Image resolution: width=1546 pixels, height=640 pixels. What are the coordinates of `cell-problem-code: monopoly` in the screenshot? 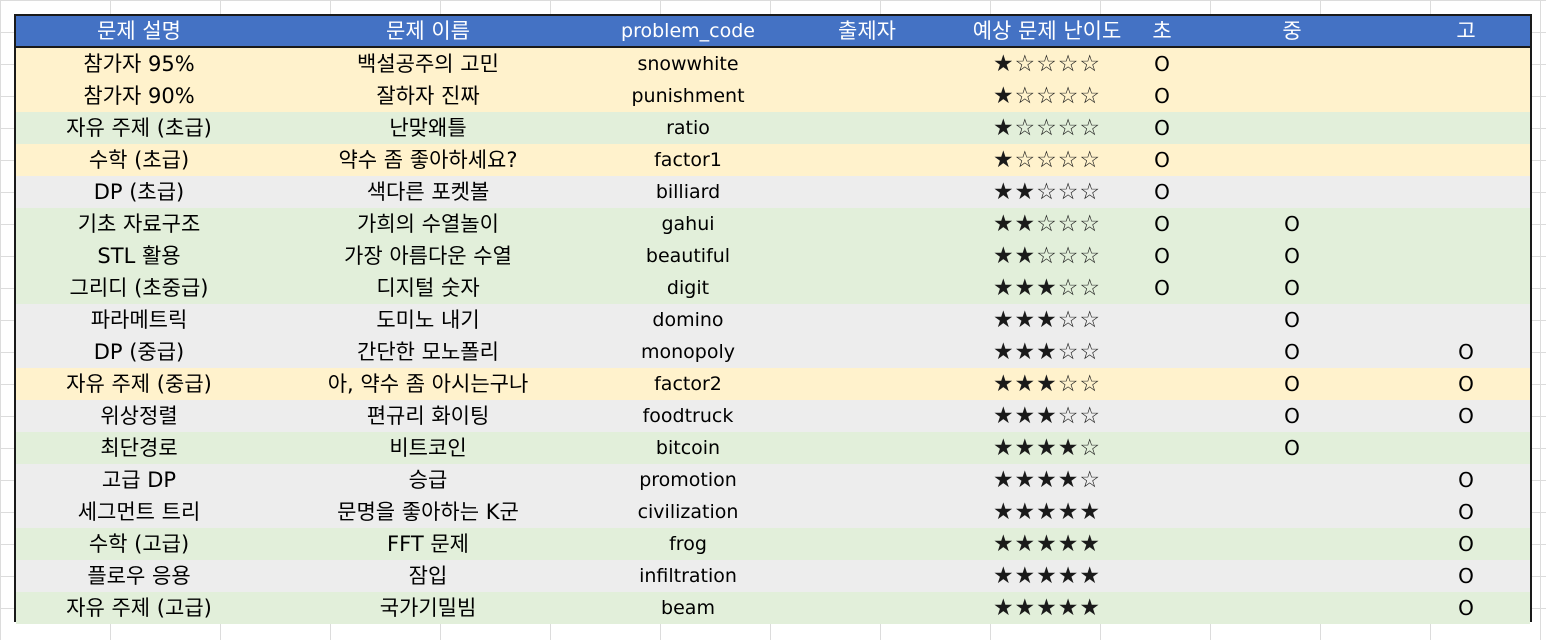 It's located at (687, 352).